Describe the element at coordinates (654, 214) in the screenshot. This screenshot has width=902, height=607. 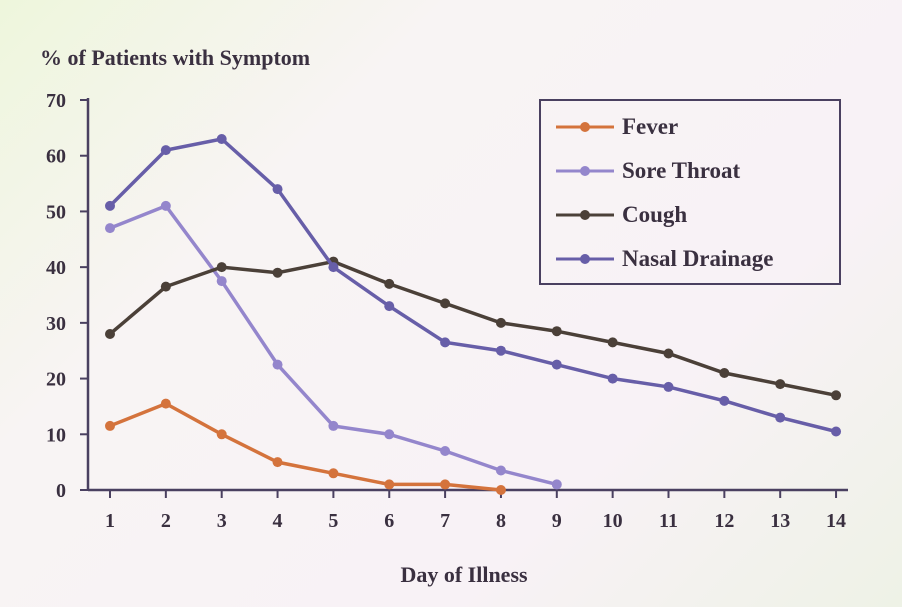
I see `legend-label: Cough` at that location.